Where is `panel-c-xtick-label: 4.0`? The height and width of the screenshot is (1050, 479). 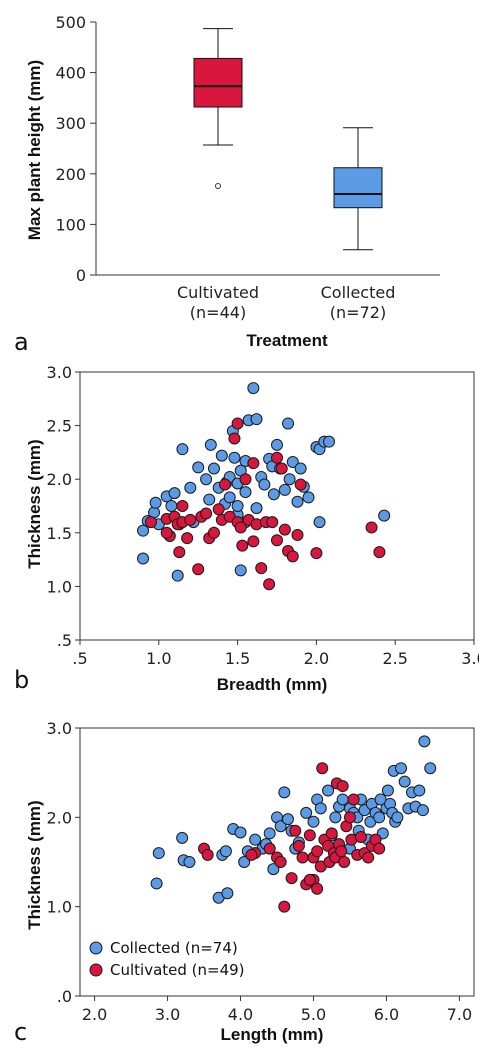
panel-c-xtick-label: 4.0 is located at coordinates (240, 1014).